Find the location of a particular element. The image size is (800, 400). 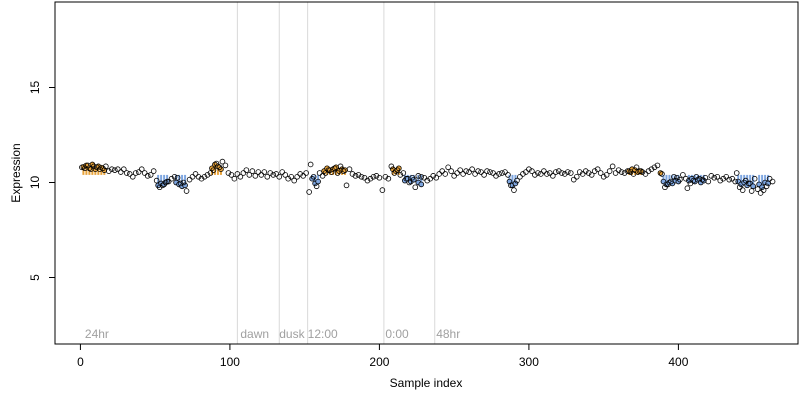

y-tick-label-0: 5 is located at coordinates (35, 277).